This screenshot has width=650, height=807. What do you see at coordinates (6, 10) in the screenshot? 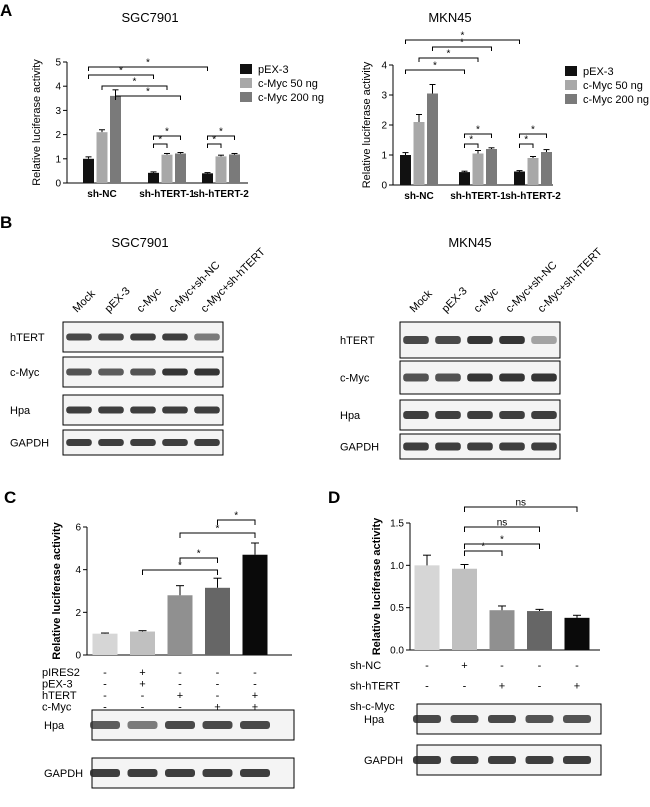
I see `panel-letter-a: A` at bounding box center [6, 10].